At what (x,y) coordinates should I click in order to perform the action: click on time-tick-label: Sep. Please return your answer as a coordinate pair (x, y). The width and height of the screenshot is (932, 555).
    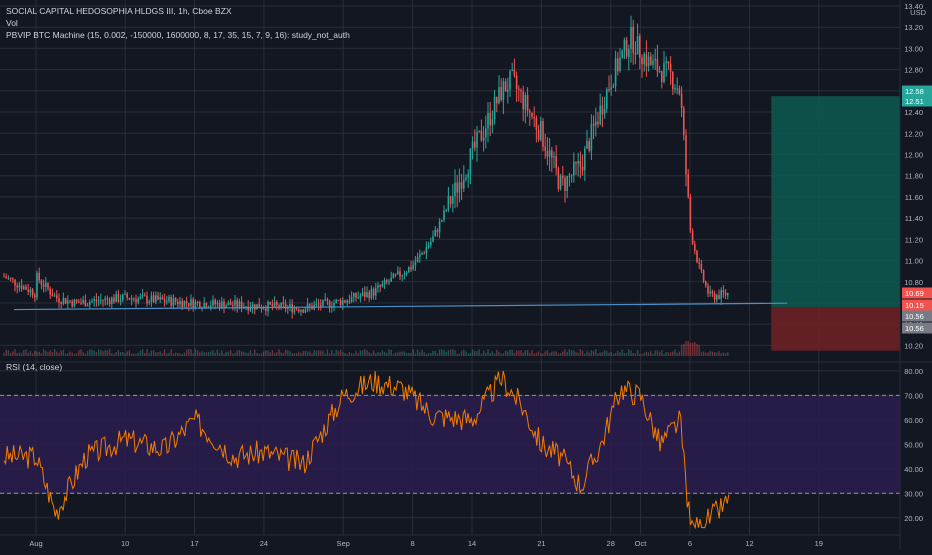
    Looking at the image, I should click on (343, 543).